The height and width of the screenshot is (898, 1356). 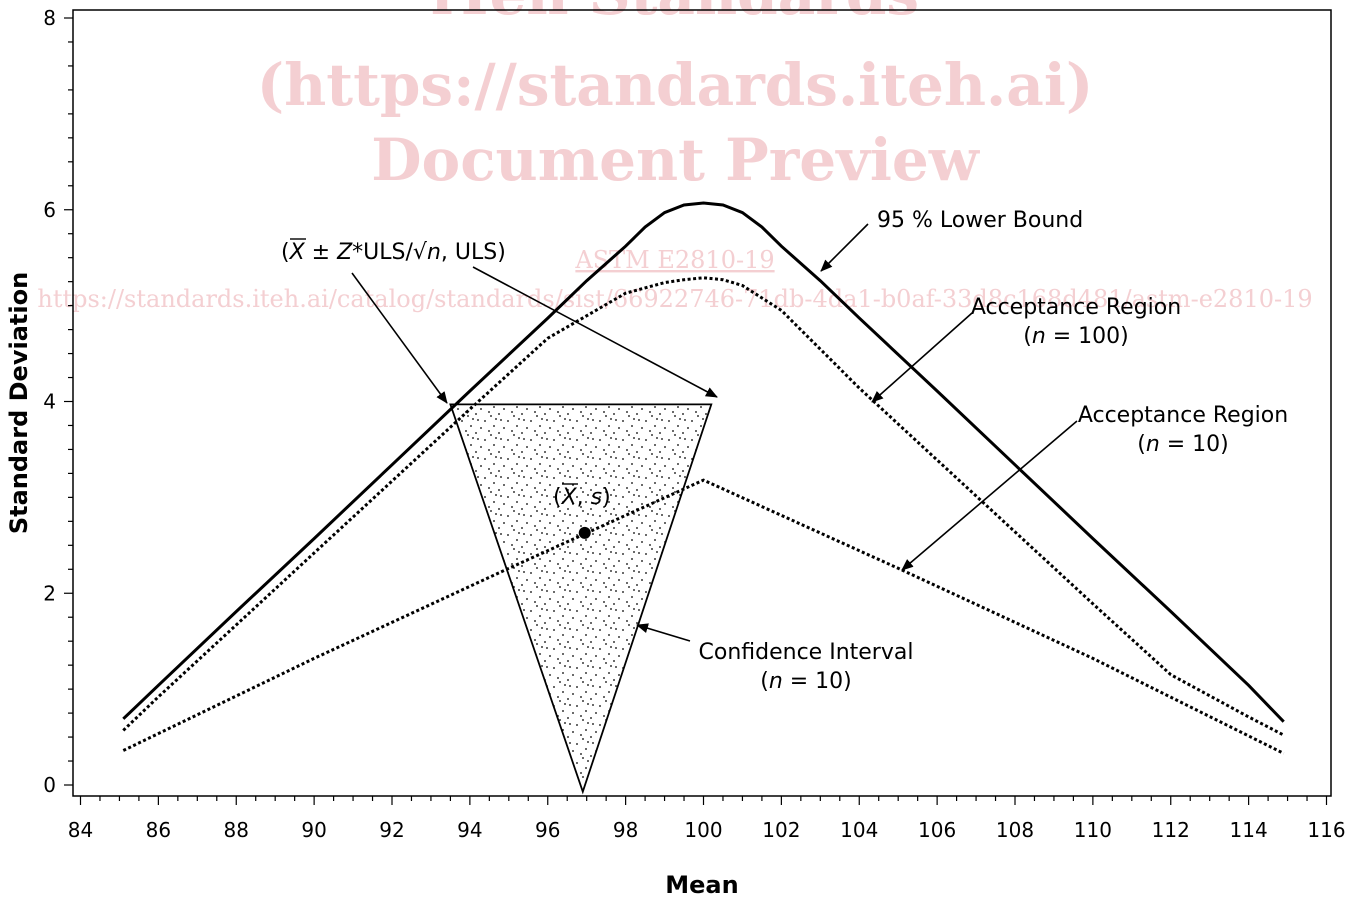 I want to click on mean-sd-point, so click(x=584, y=532).